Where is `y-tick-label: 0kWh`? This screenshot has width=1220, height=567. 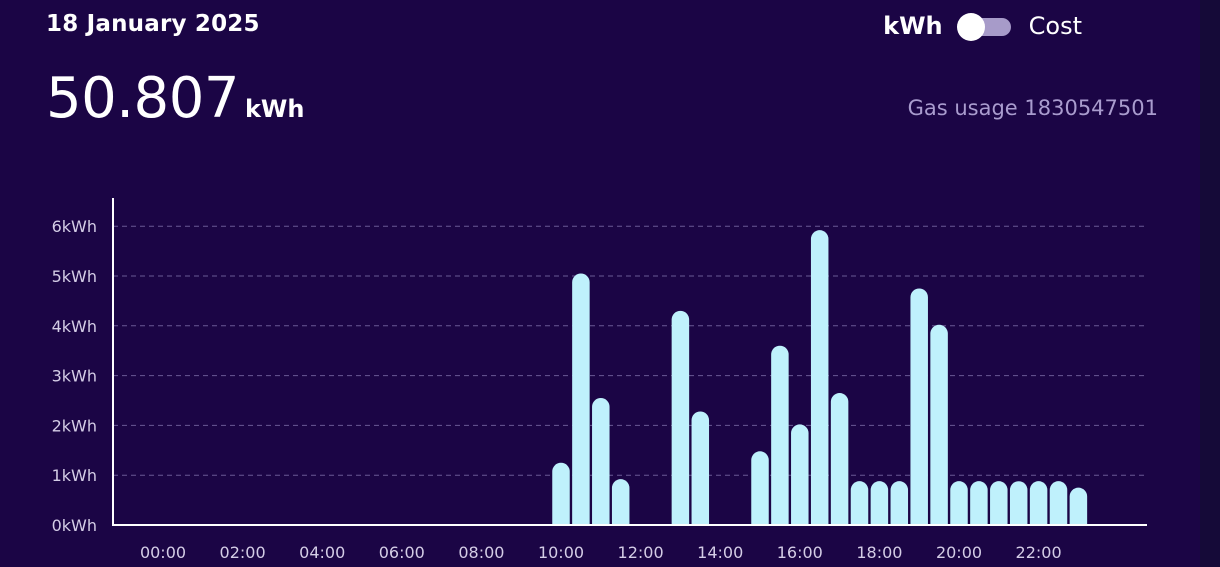
y-tick-label: 0kWh is located at coordinates (74, 525).